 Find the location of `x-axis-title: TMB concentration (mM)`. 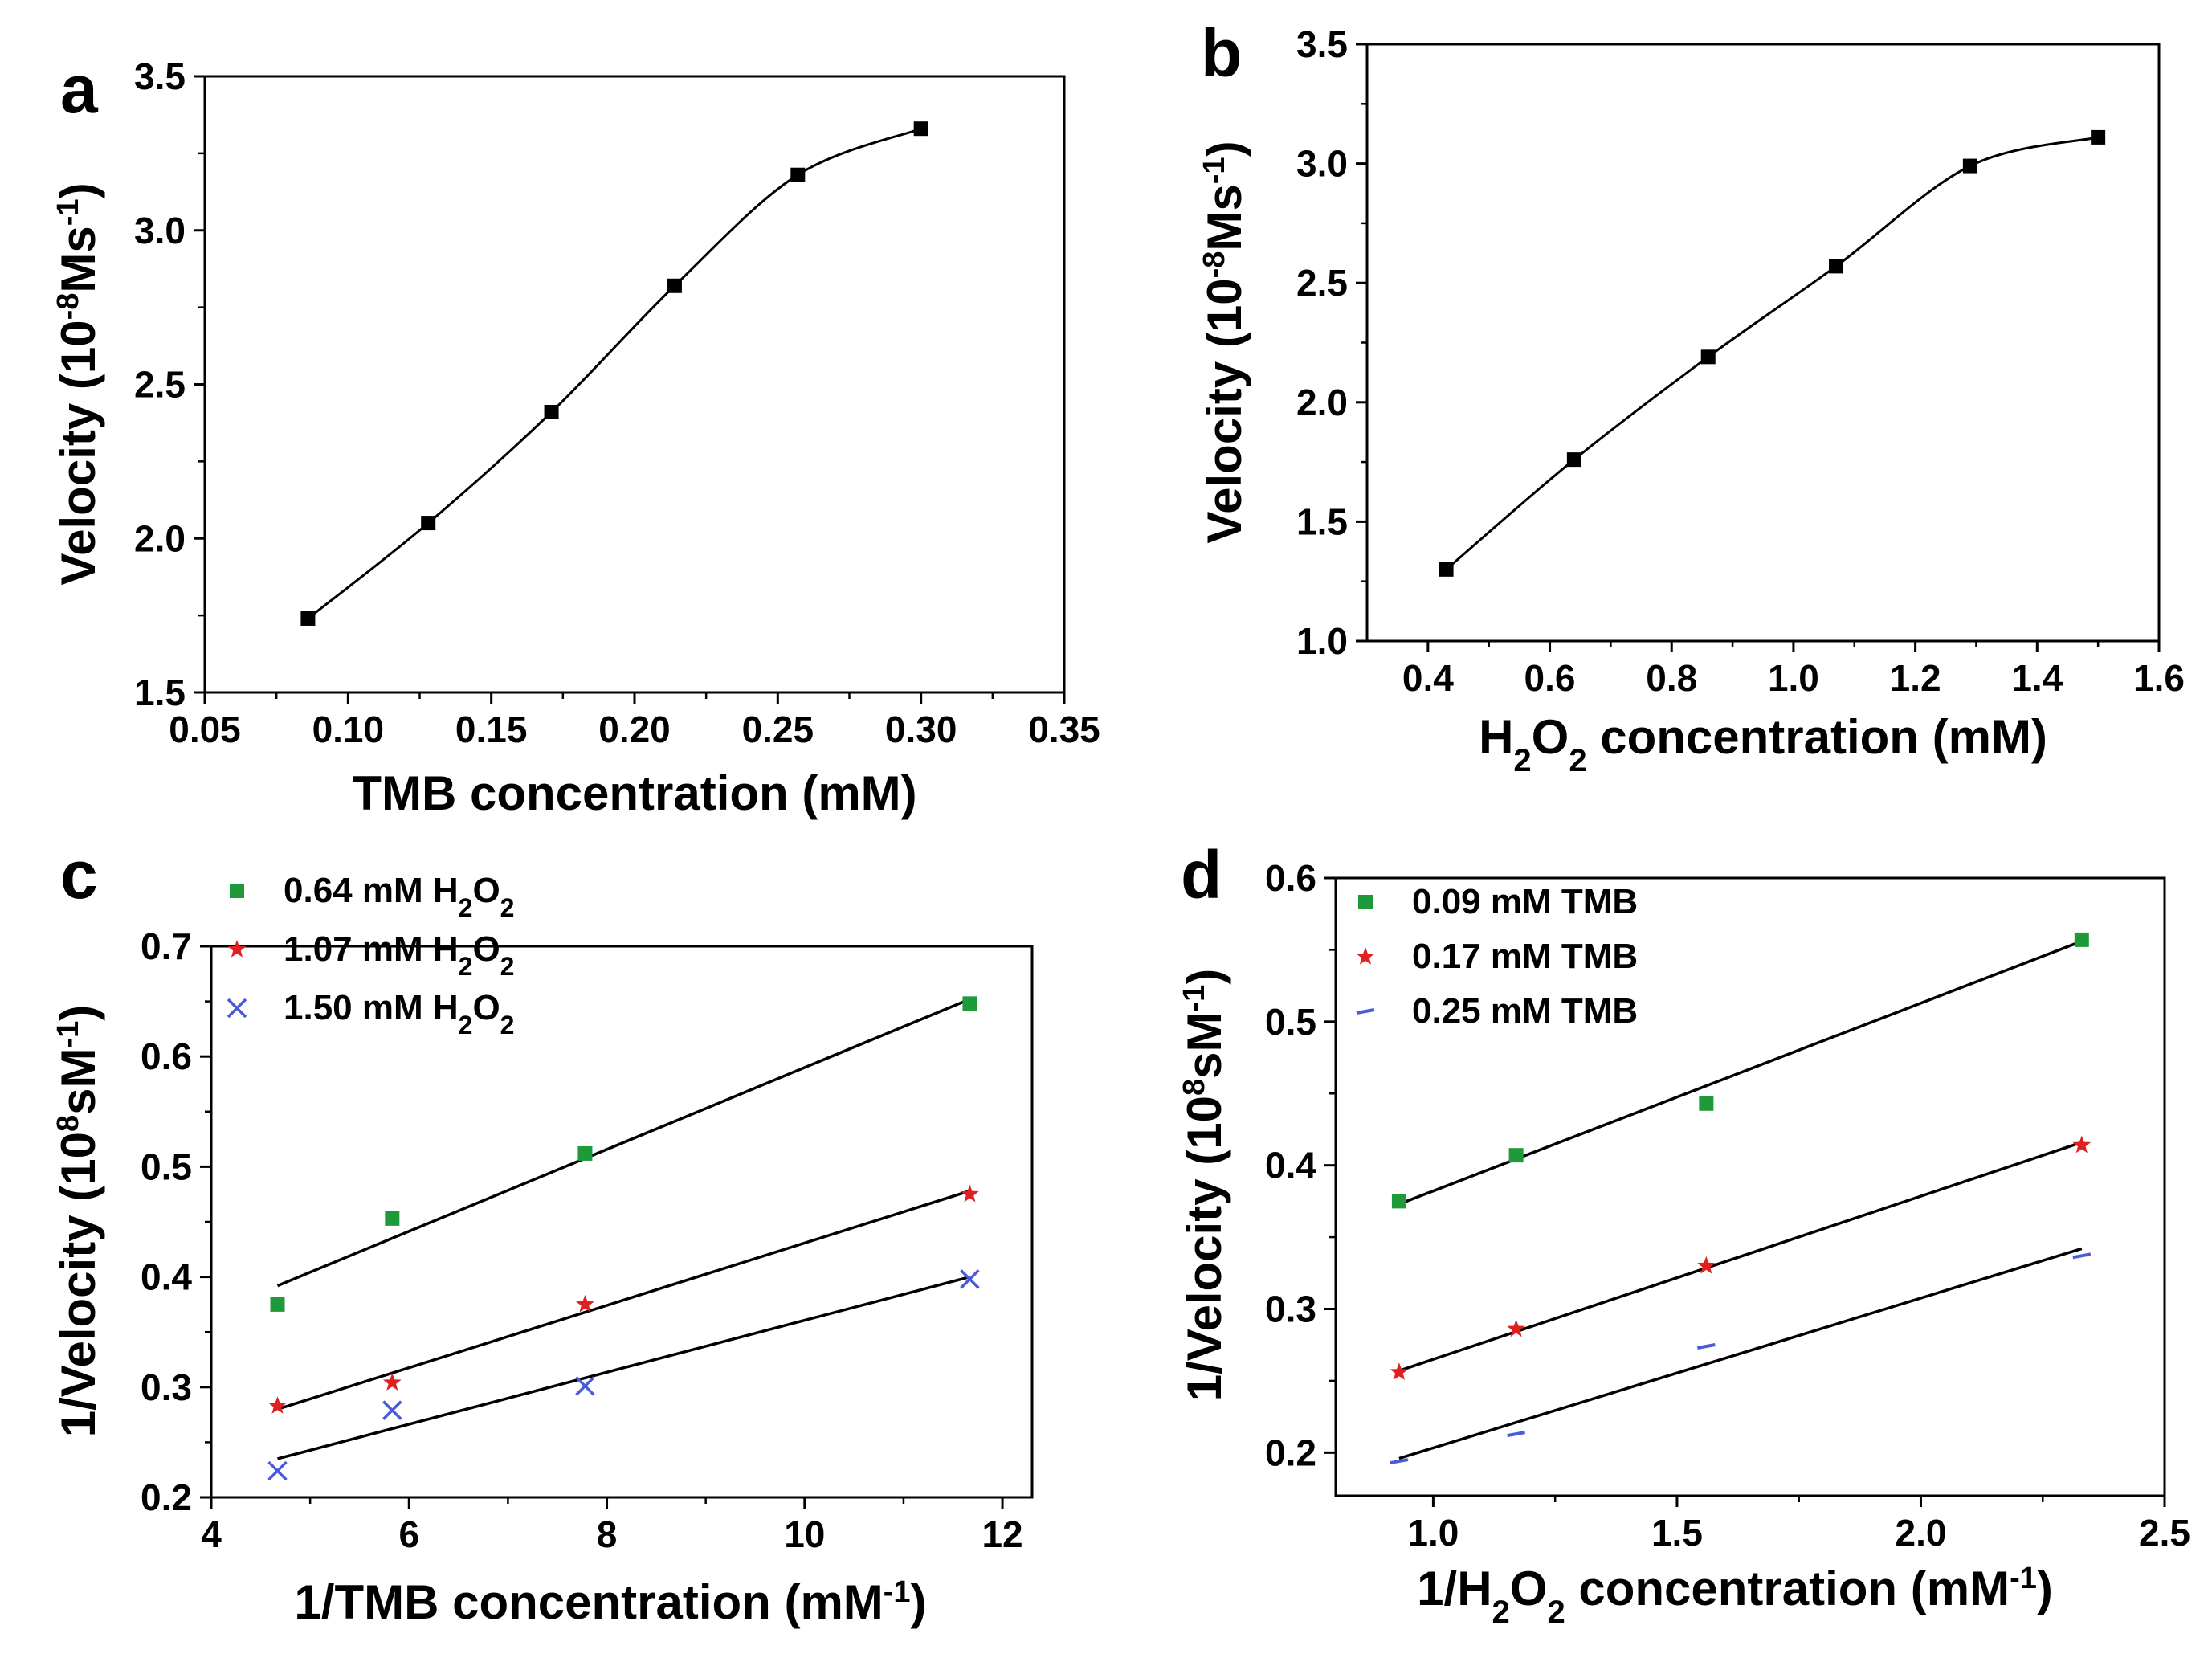

x-axis-title: TMB concentration (mM) is located at coordinates (634, 793).